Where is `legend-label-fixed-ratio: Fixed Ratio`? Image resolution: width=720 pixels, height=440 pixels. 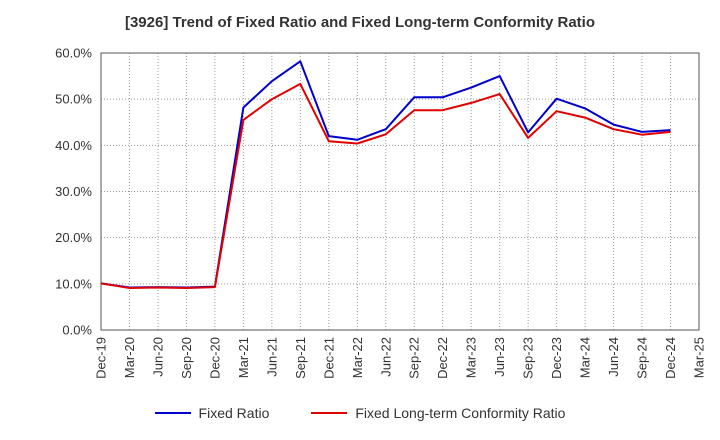
legend-label-fixed-ratio: Fixed Ratio is located at coordinates (234, 413).